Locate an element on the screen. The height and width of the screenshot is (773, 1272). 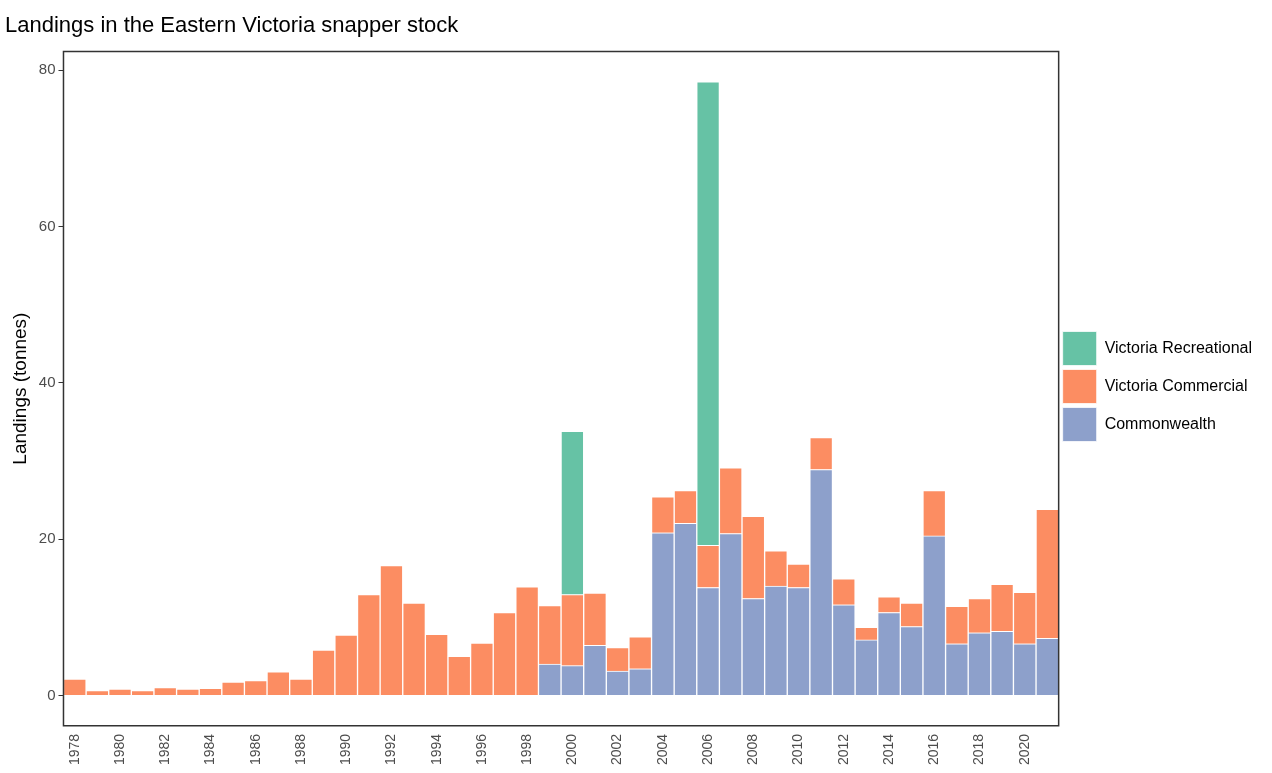
legend-label: Commonwealth is located at coordinates (1160, 423).